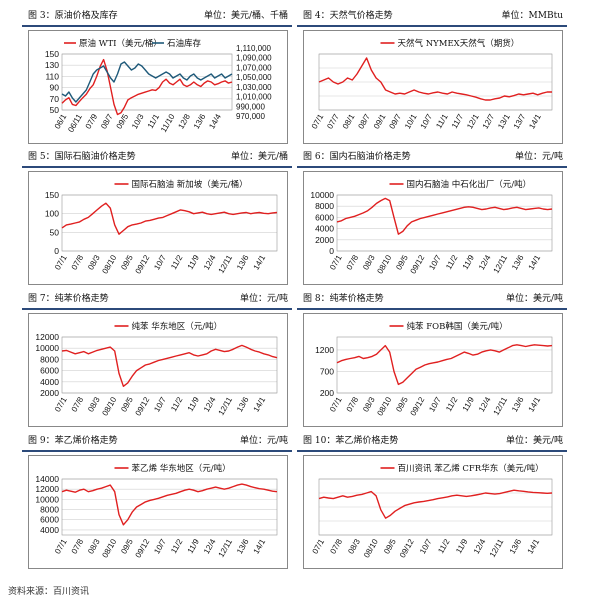 This screenshot has width=595, height=603. What do you see at coordinates (52, 54) in the screenshot?
I see `y-tick-label: 150` at bounding box center [52, 54].